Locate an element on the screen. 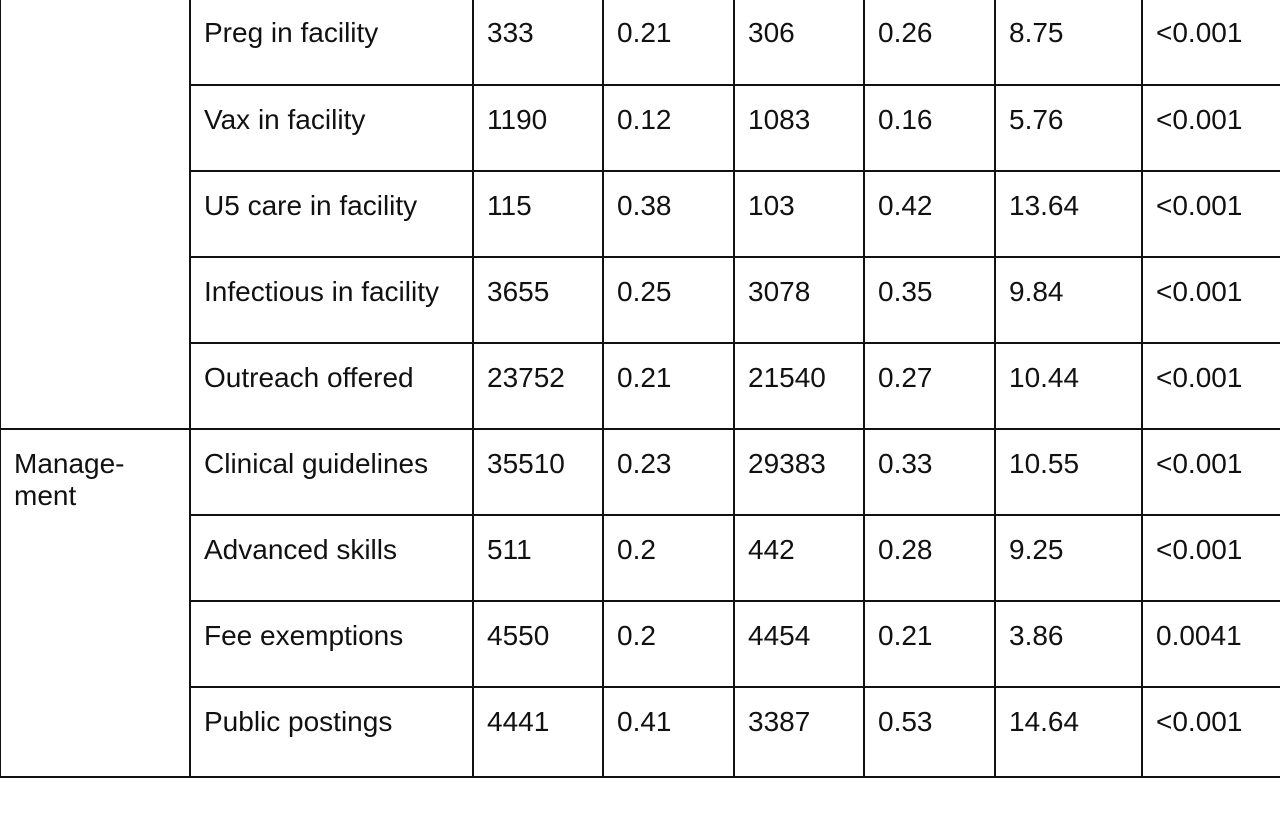 The height and width of the screenshot is (816, 1280). table-cell: Public postings is located at coordinates (331, 732).